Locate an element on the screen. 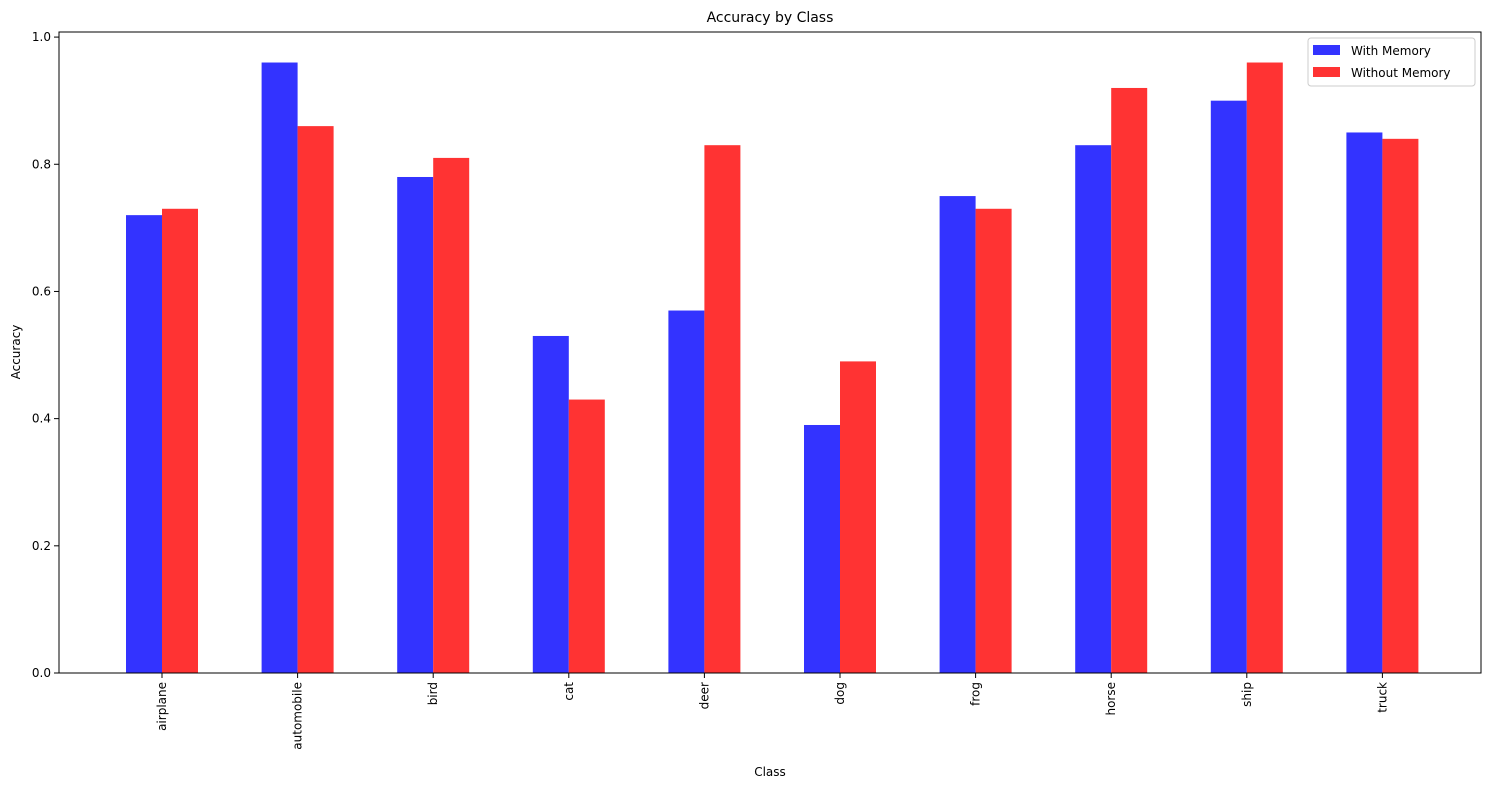 This screenshot has height=790, width=1489. legend-swatch-with-memory is located at coordinates (1326, 50).